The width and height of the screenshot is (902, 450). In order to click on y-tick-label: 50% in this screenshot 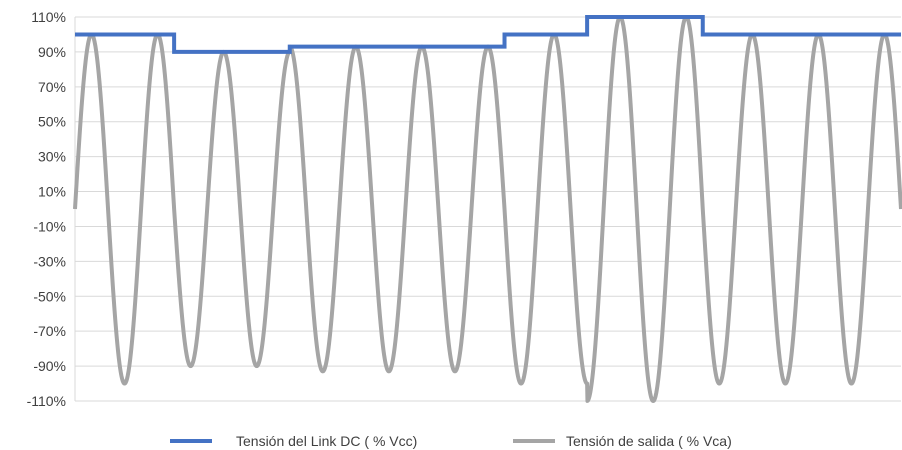, I will do `click(52, 122)`.